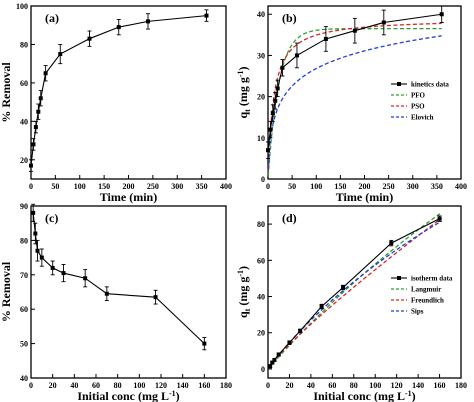  What do you see at coordinates (418, 385) in the screenshot?
I see `x-tick-label: 140` at bounding box center [418, 385].